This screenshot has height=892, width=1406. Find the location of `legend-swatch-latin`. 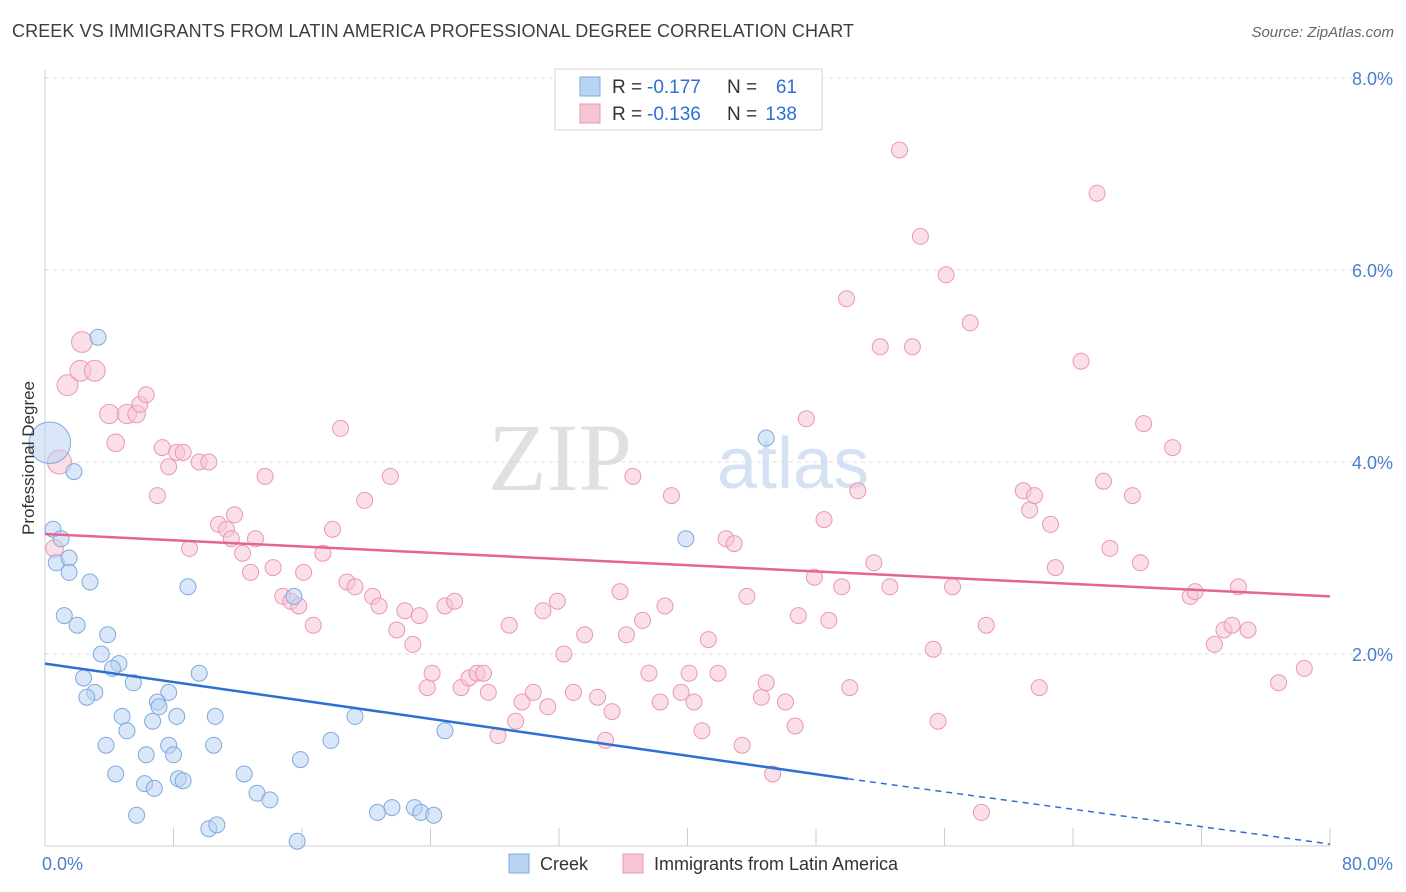

legend-swatch-latin is located at coordinates (590, 113).